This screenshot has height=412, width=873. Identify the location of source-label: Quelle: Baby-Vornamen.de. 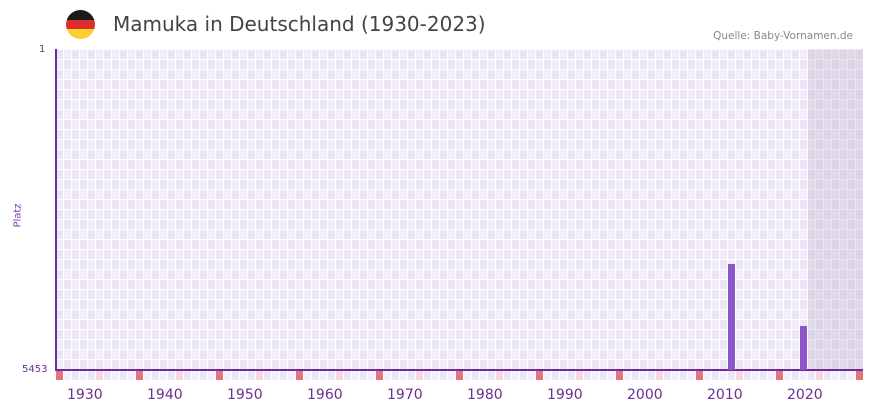
(783, 36).